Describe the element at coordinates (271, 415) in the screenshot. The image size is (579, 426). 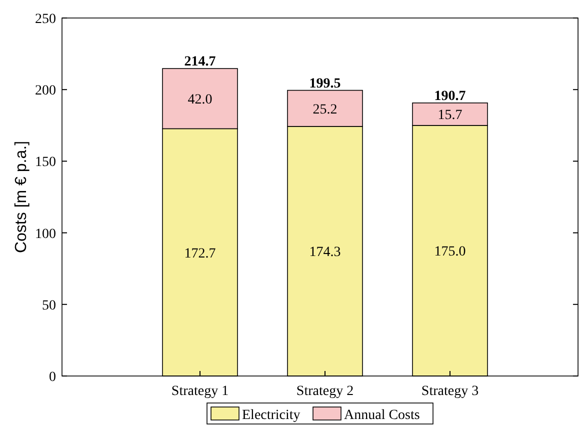
I see `legend-label: Electricity` at that location.